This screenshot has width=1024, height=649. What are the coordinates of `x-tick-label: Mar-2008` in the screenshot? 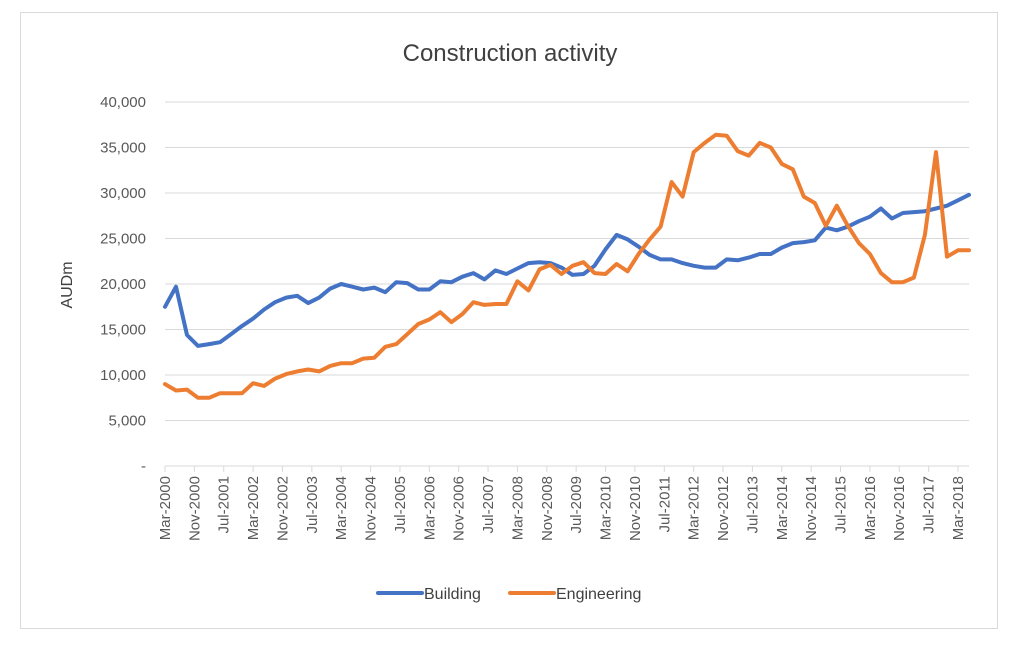 It's located at (517, 508).